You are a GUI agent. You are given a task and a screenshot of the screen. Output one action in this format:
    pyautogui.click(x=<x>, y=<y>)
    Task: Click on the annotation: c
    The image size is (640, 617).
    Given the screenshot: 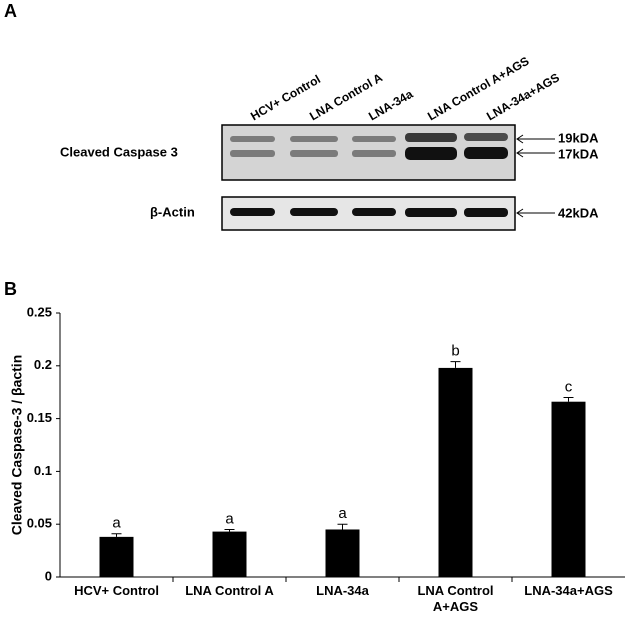 What is the action you would take?
    pyautogui.click(x=569, y=386)
    